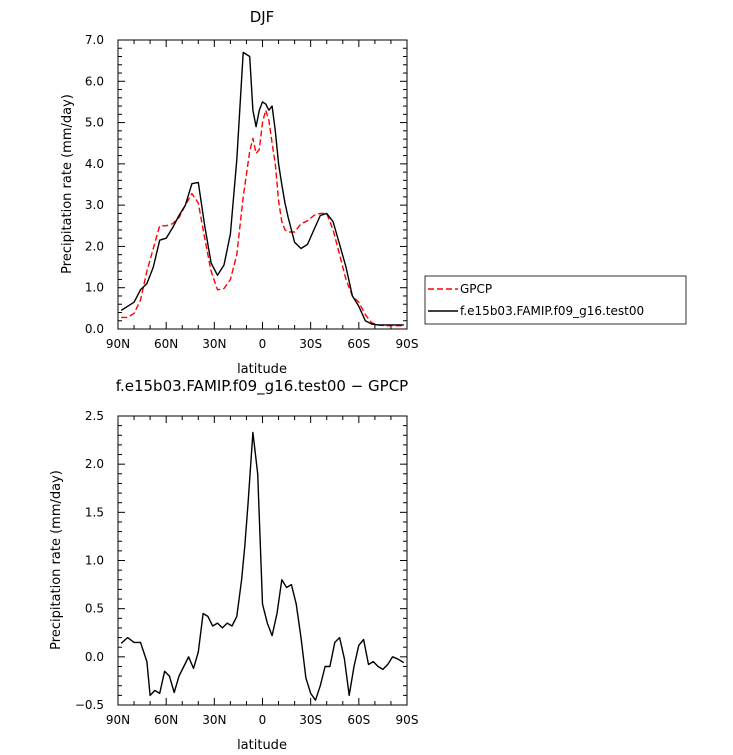 This screenshot has width=733, height=755. What do you see at coordinates (552, 311) in the screenshot?
I see `legend-label-model: f.e15b03.FAMIP.f09_g16.test00` at bounding box center [552, 311].